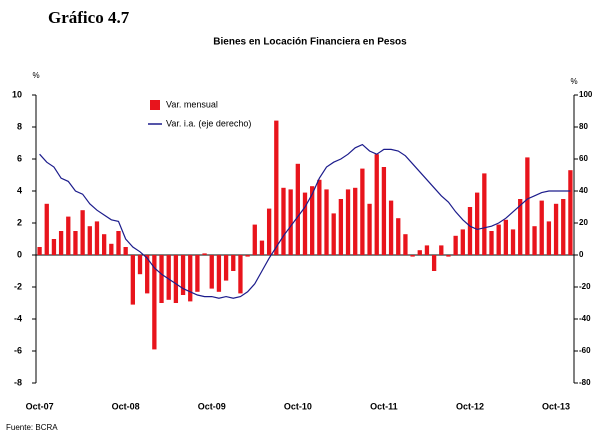 The height and width of the screenshot is (438, 596). I want to click on y-tick-label: -8, so click(18, 382).